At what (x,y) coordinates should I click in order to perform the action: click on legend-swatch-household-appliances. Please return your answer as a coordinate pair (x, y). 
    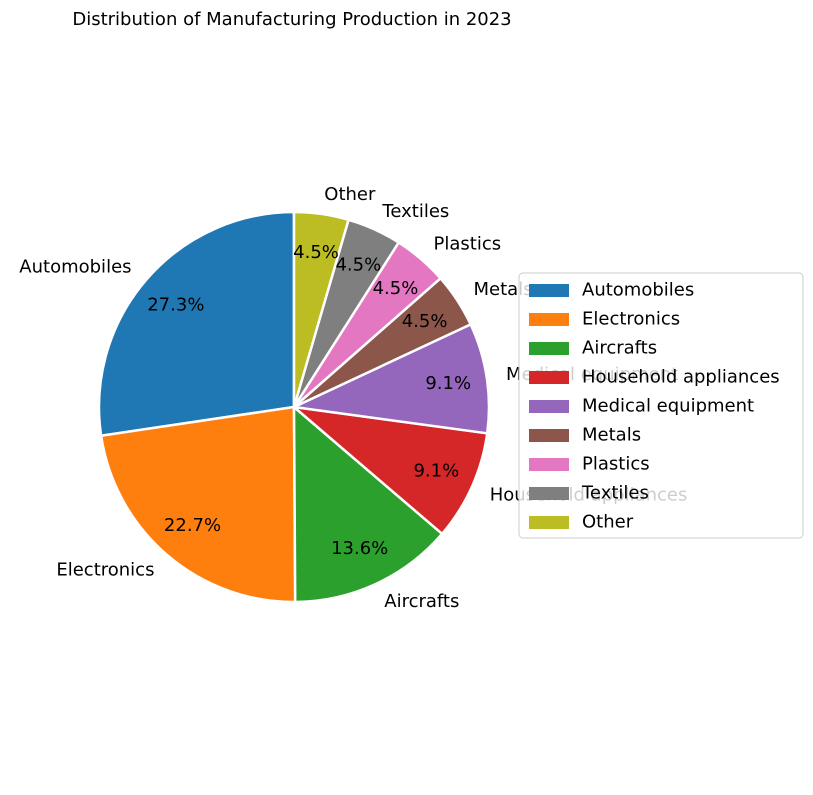
    Looking at the image, I should click on (549, 377).